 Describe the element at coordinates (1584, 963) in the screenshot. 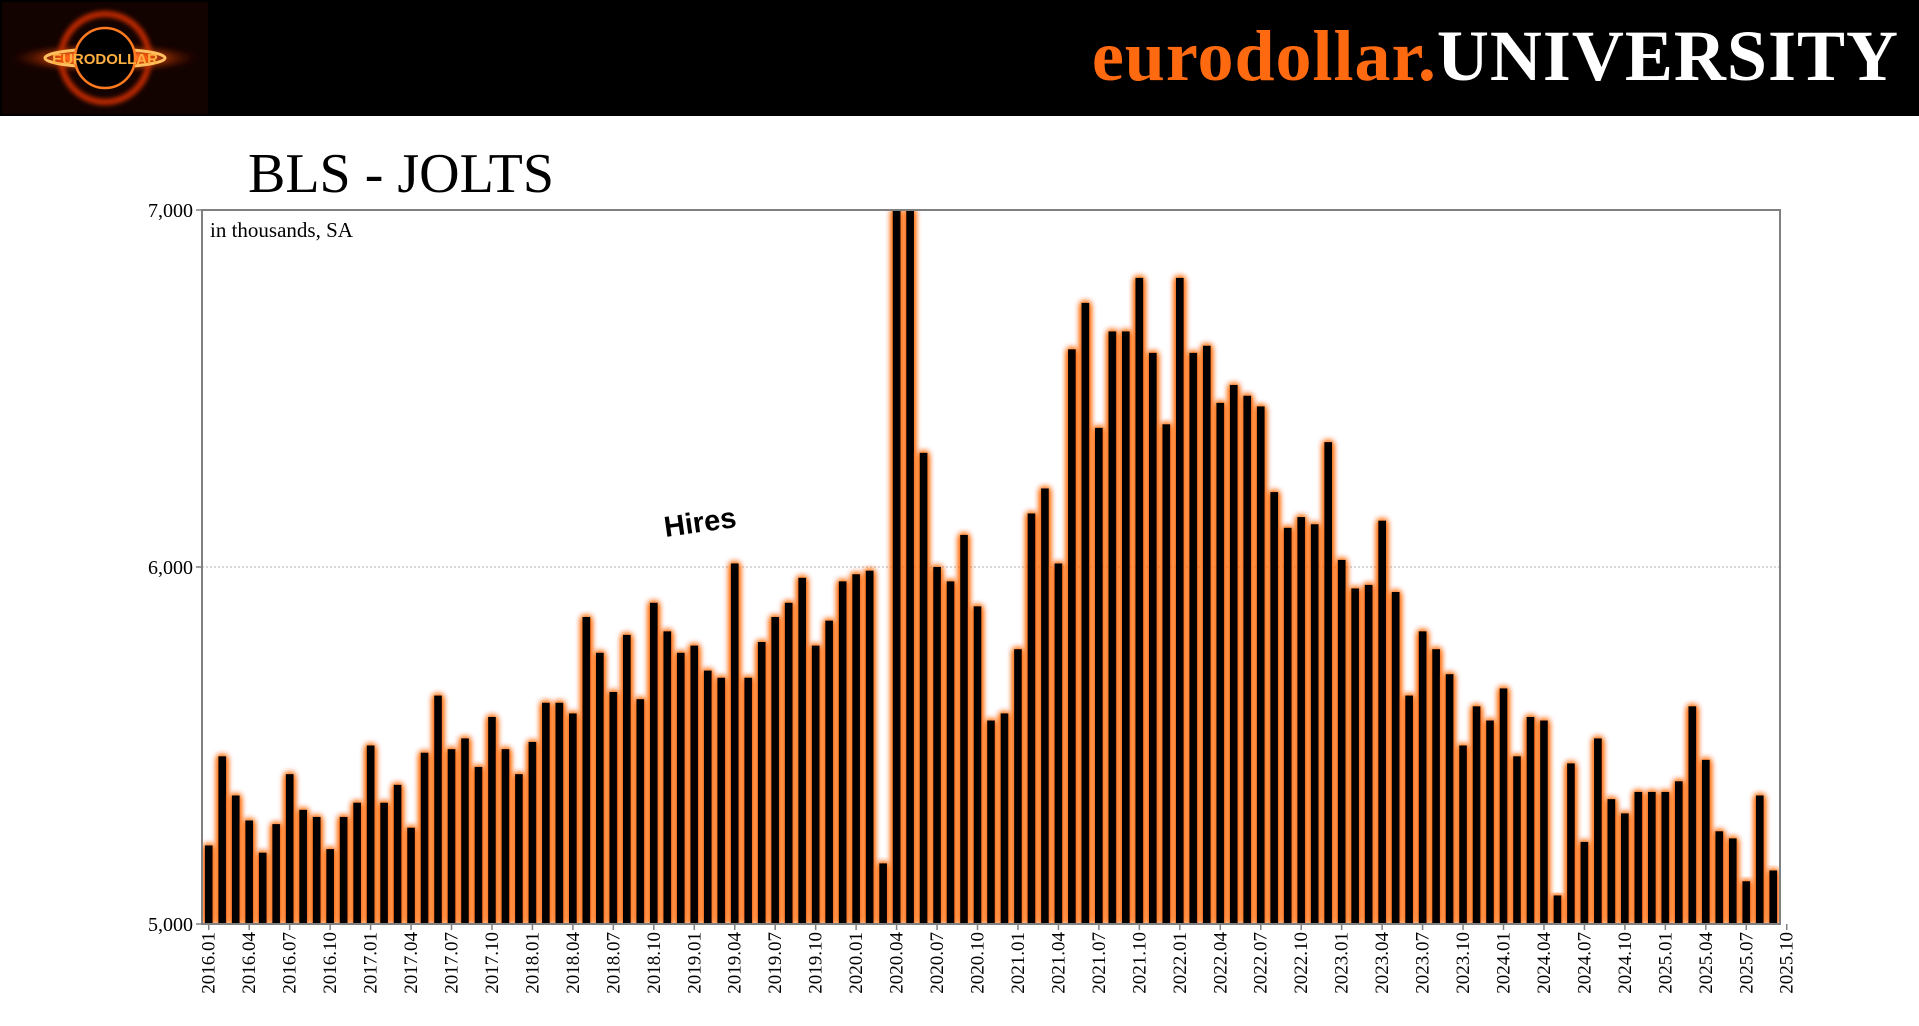

I see `x-tick-label: 2024.07` at that location.